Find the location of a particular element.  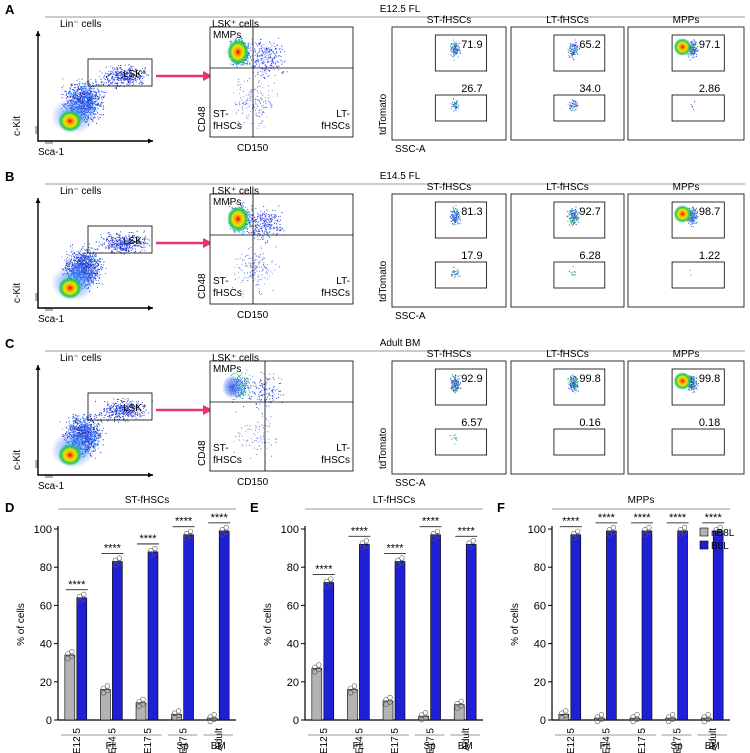

gate-percentage: 92.9 is located at coordinates (471, 379).